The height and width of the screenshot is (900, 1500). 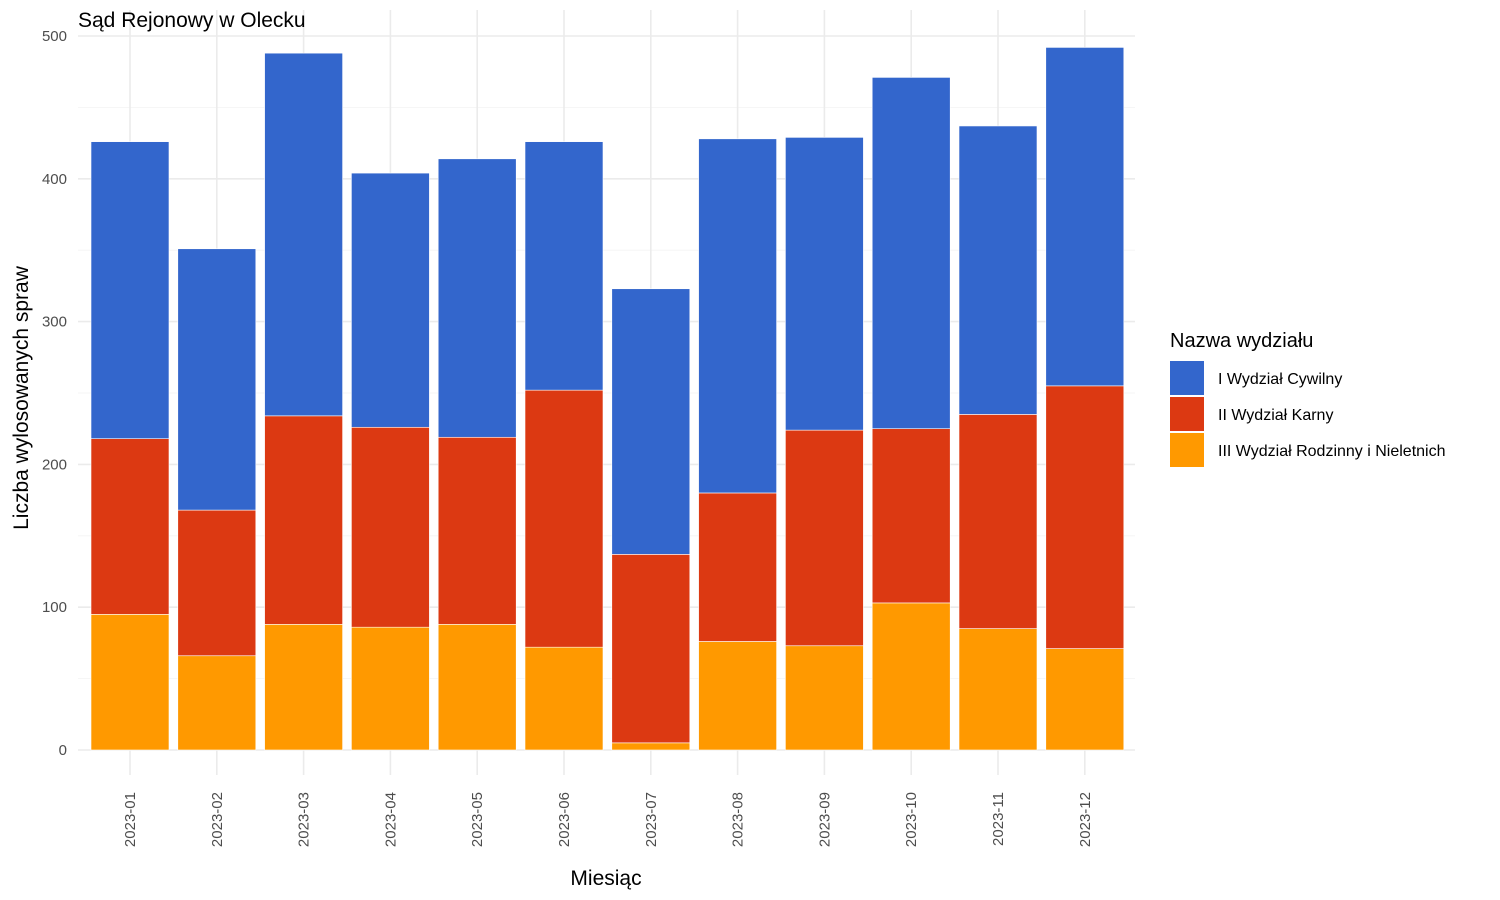 What do you see at coordinates (192, 20) in the screenshot?
I see `chart-title: Sąd Rejonowy w Olecku` at bounding box center [192, 20].